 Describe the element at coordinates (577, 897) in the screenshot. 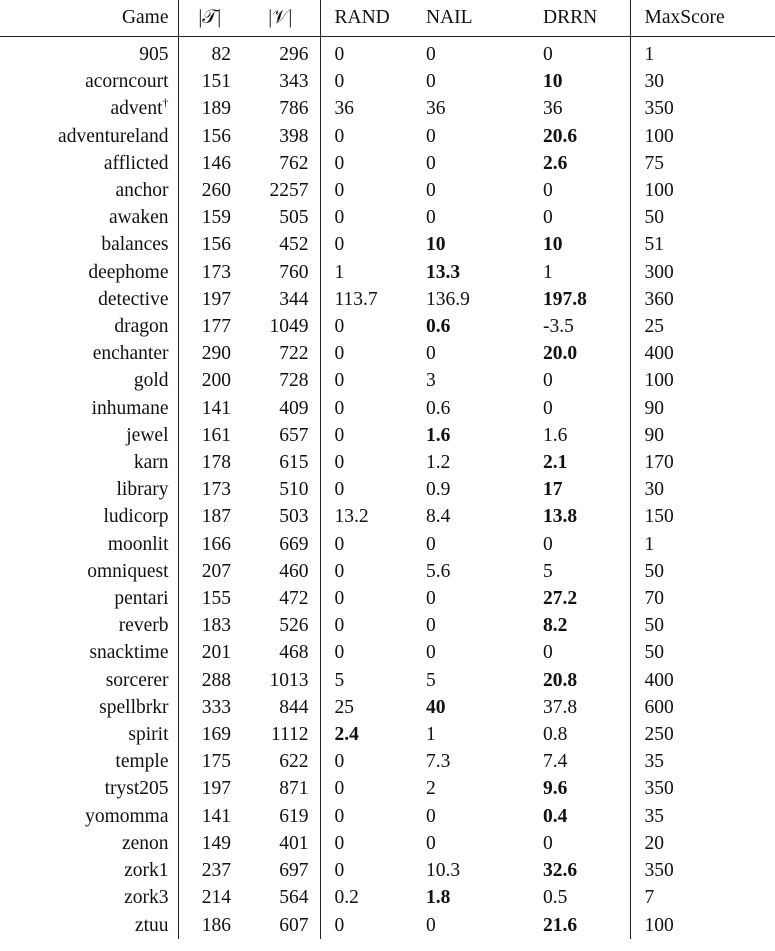

I see `cell-drrn: 0.5` at that location.